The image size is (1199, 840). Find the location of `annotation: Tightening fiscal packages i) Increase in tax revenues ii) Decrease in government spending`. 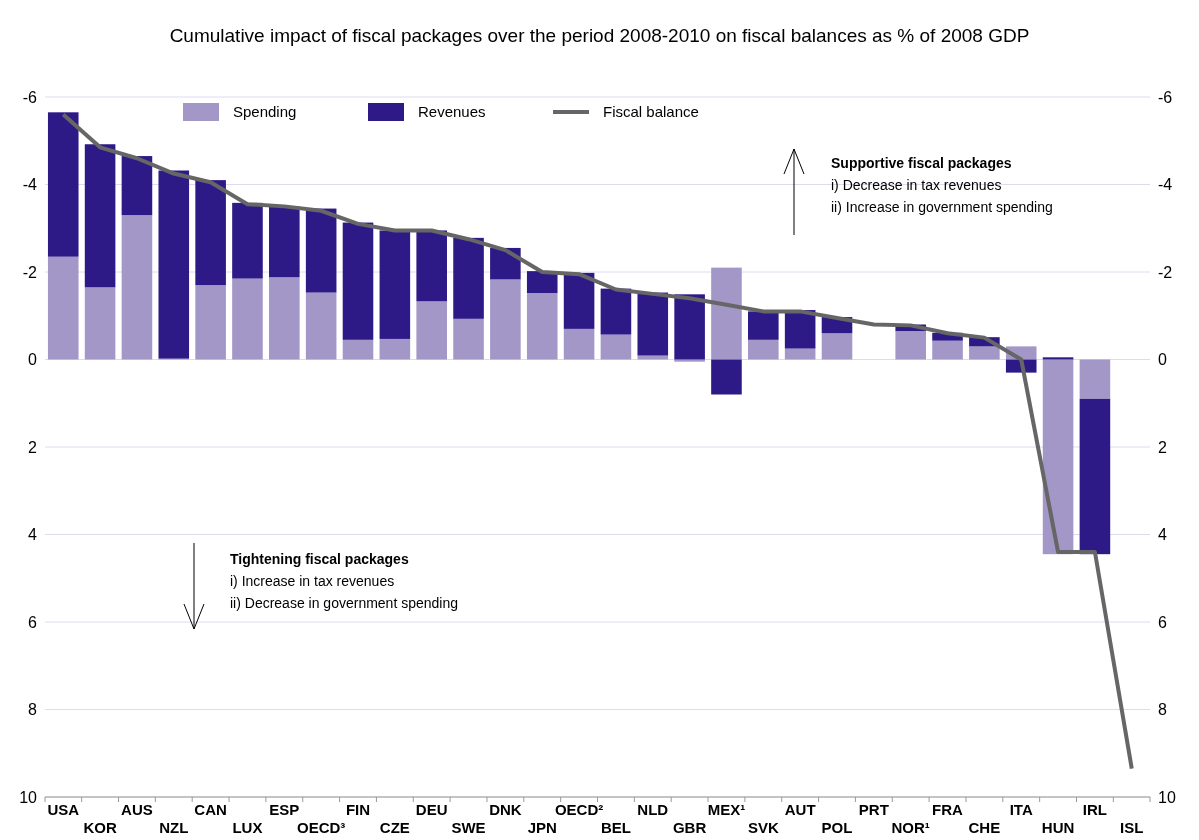

annotation: Tightening fiscal packages i) Increase in tax revenues ii) Decrease in government spending is located at coordinates (344, 581).